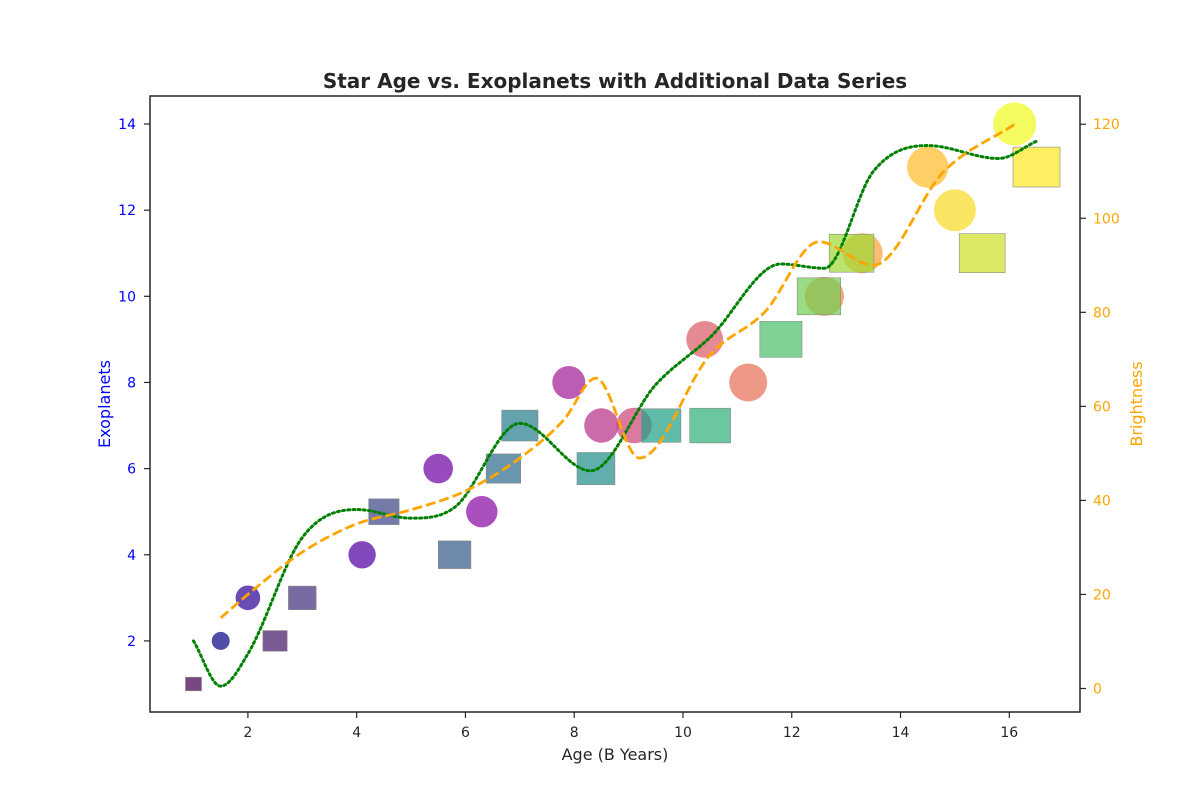 This screenshot has width=1200, height=800. What do you see at coordinates (356, 733) in the screenshot?
I see `x-tick-label: 4` at bounding box center [356, 733].